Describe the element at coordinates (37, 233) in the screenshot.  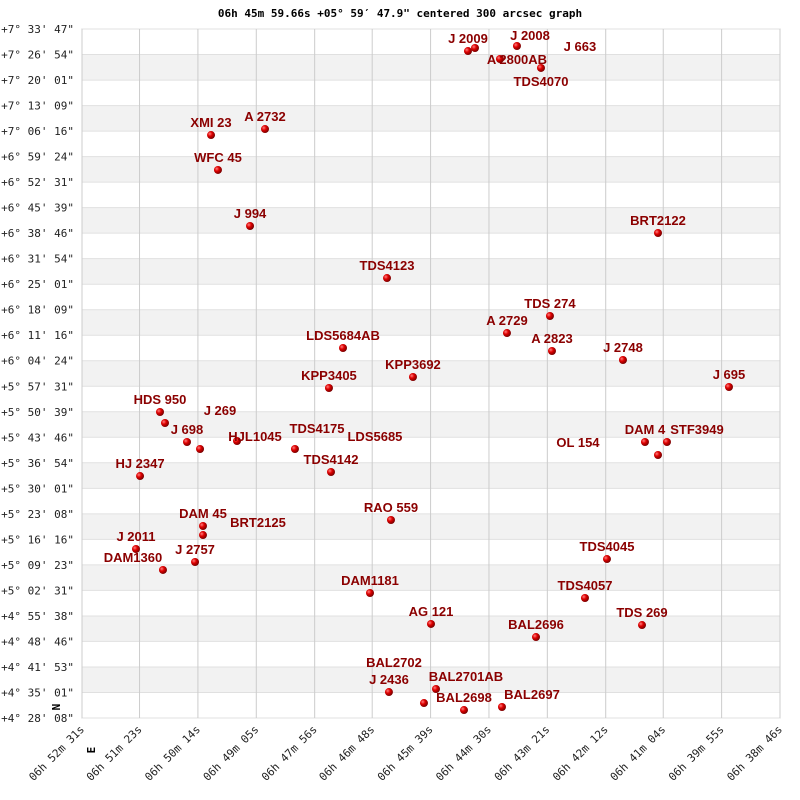
I see `y-tick-label: +6° 38' 46"` at that location.